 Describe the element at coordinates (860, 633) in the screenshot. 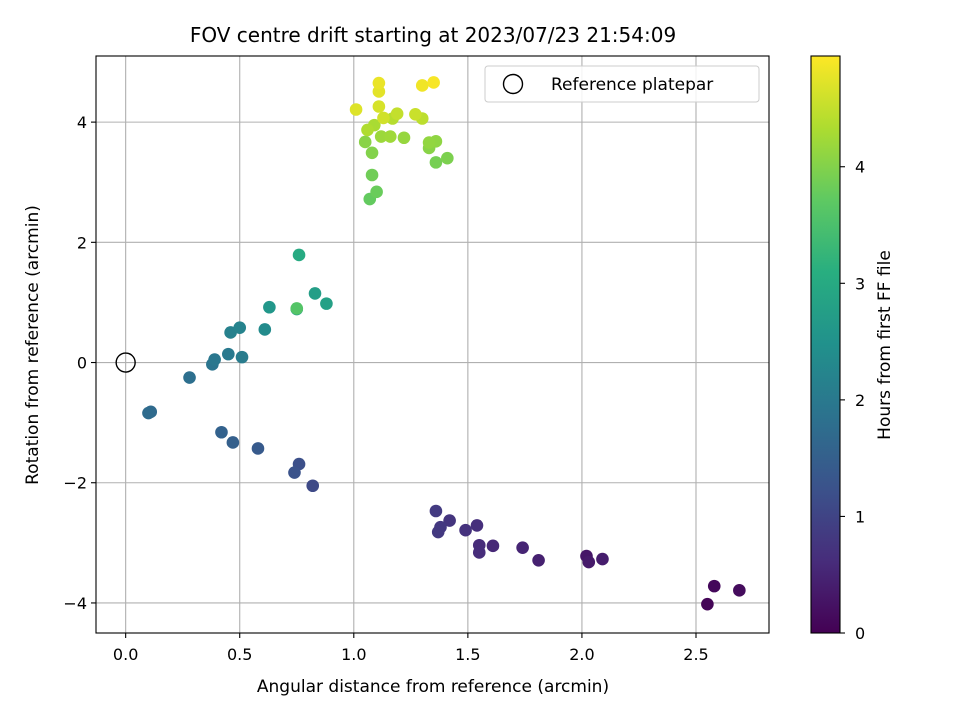

I see `colorbar-tick-label: 0` at that location.